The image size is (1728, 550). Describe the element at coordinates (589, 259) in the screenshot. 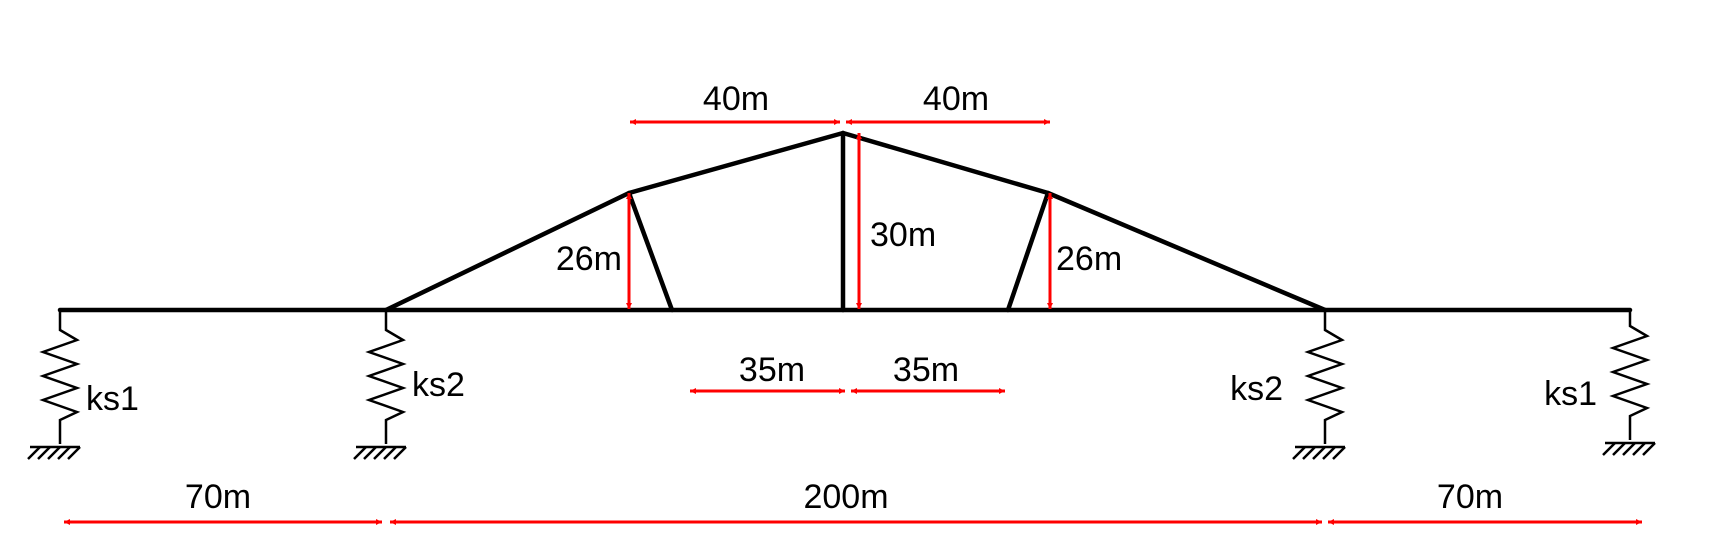

I see `label-left-vertical: 26m` at that location.